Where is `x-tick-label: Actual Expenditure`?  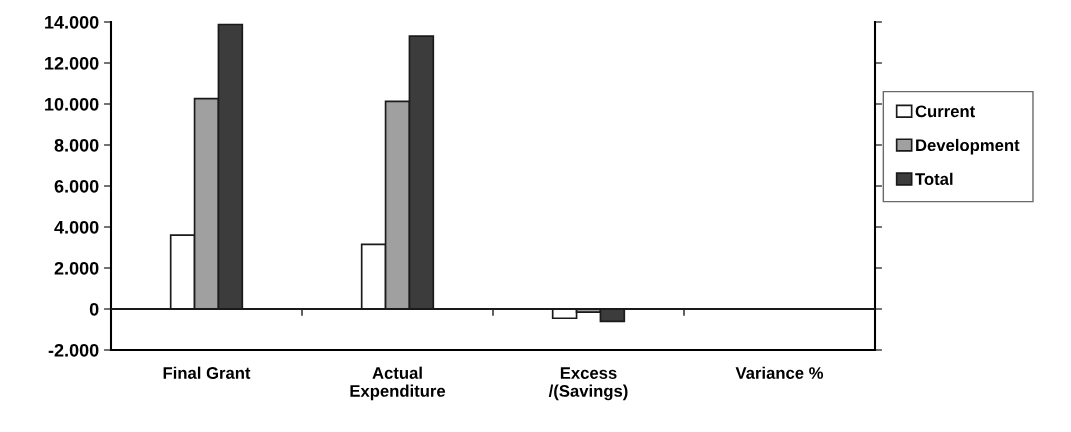 x-tick-label: Actual Expenditure is located at coordinates (398, 383).